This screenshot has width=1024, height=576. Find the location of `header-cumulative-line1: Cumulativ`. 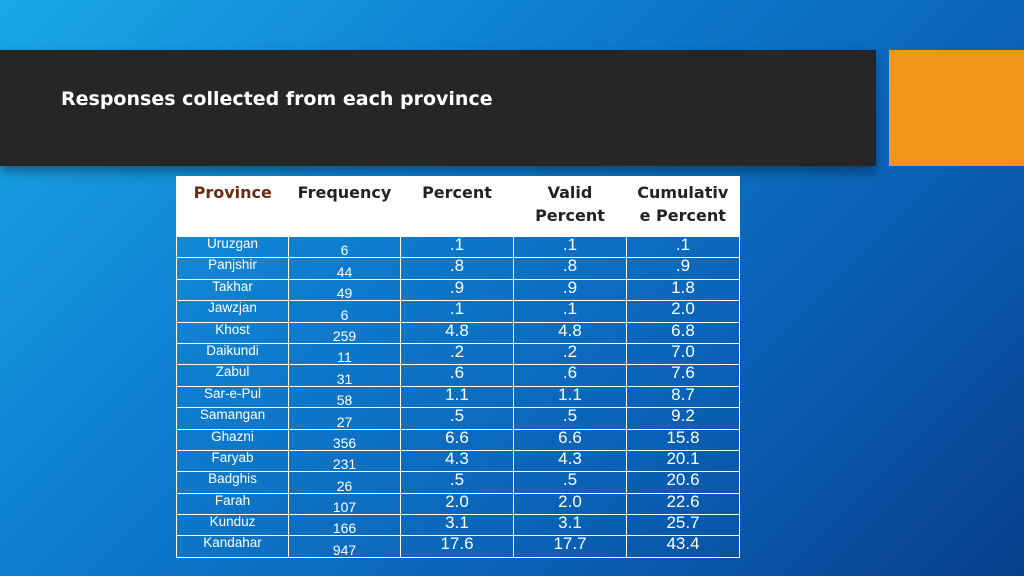

header-cumulative-line1: Cumulativ is located at coordinates (683, 192).